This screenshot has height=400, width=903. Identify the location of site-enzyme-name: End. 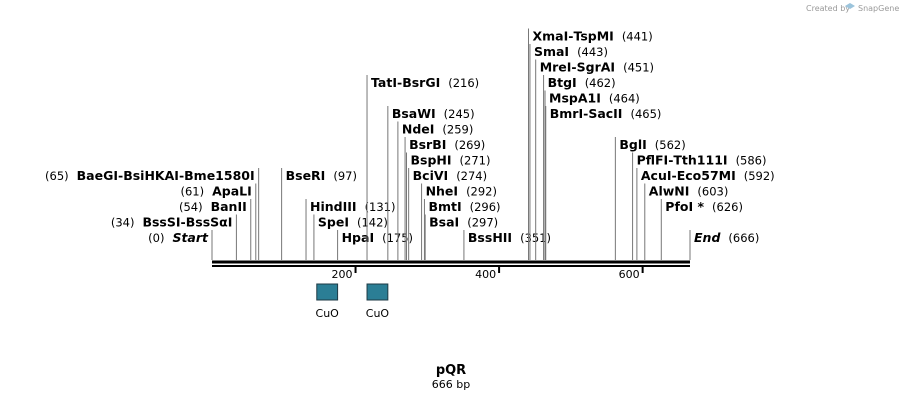
(707, 237).